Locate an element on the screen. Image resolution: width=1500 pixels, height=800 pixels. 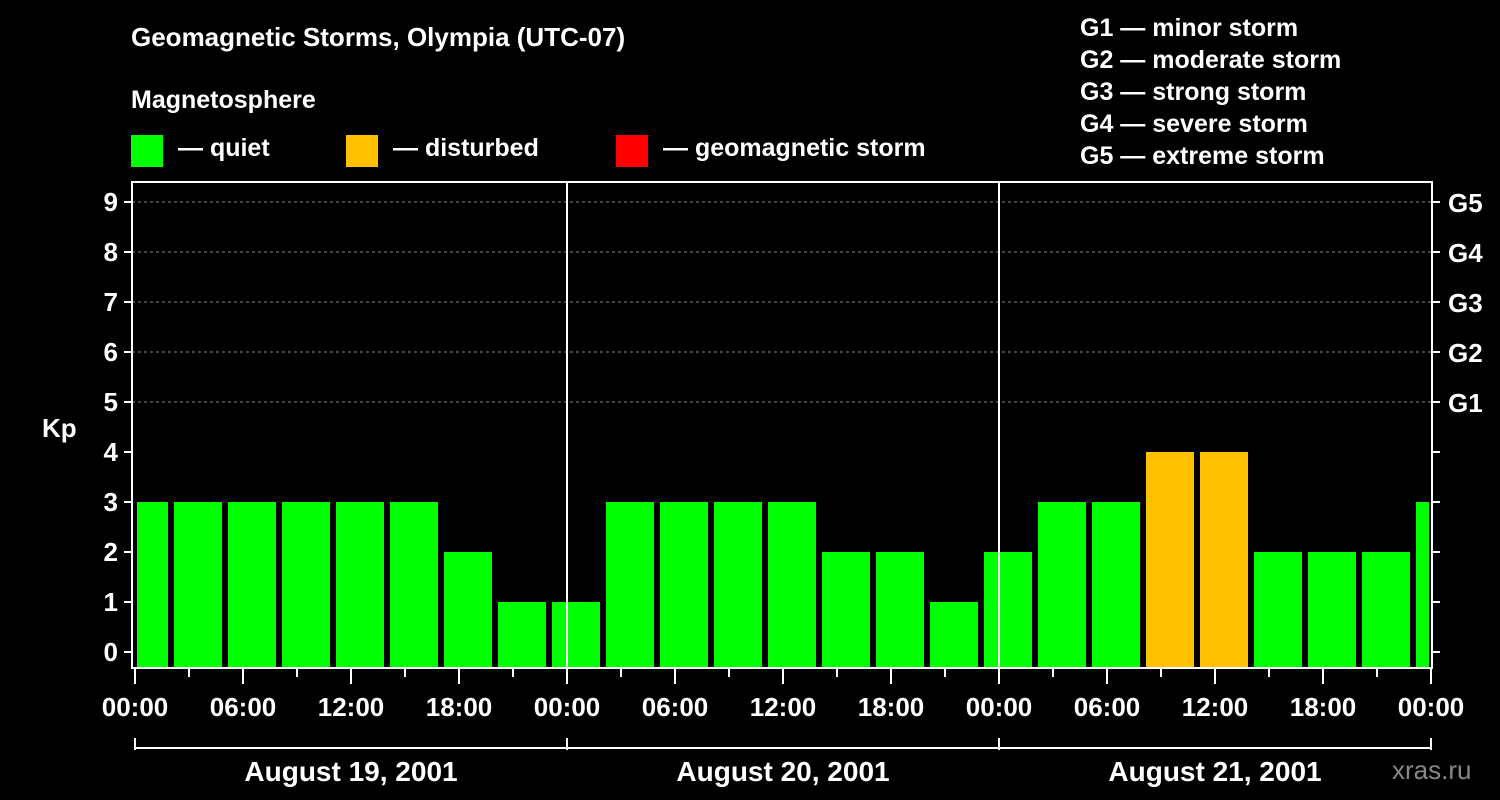
scale-legend-item: G3 — strong storm is located at coordinates (1193, 92).